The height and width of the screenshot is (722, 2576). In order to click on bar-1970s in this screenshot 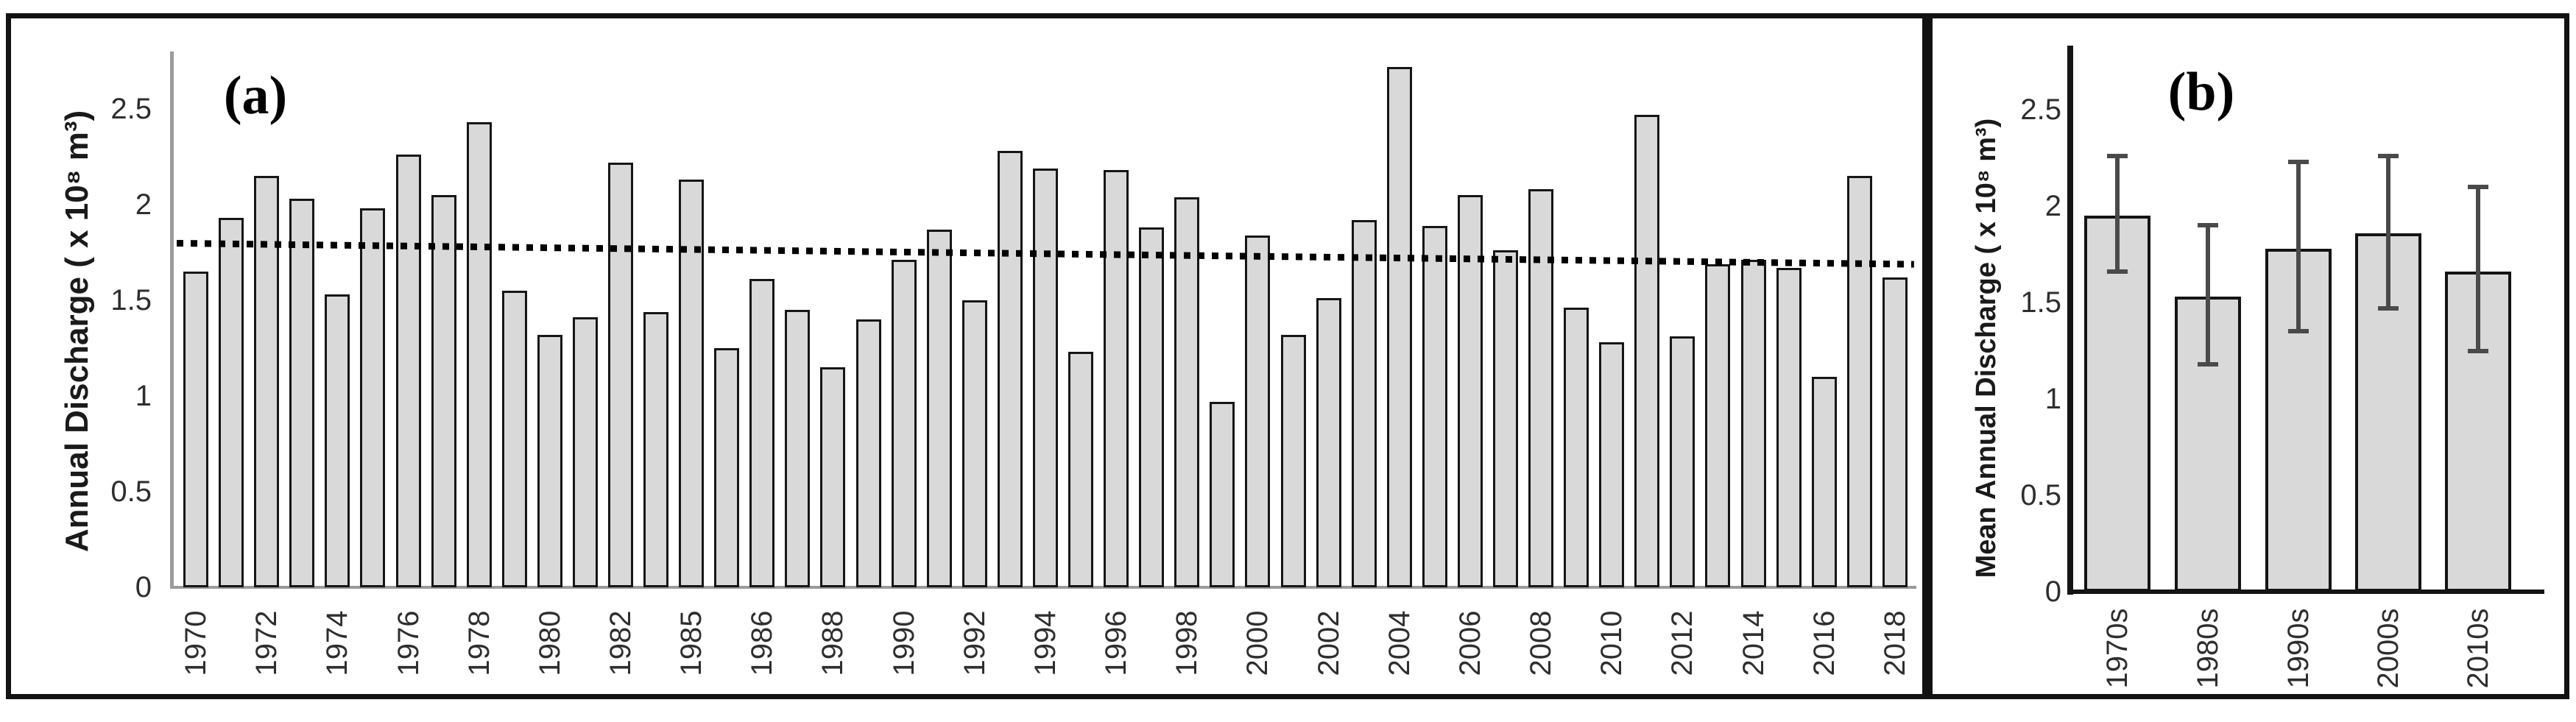, I will do `click(2117, 404)`.